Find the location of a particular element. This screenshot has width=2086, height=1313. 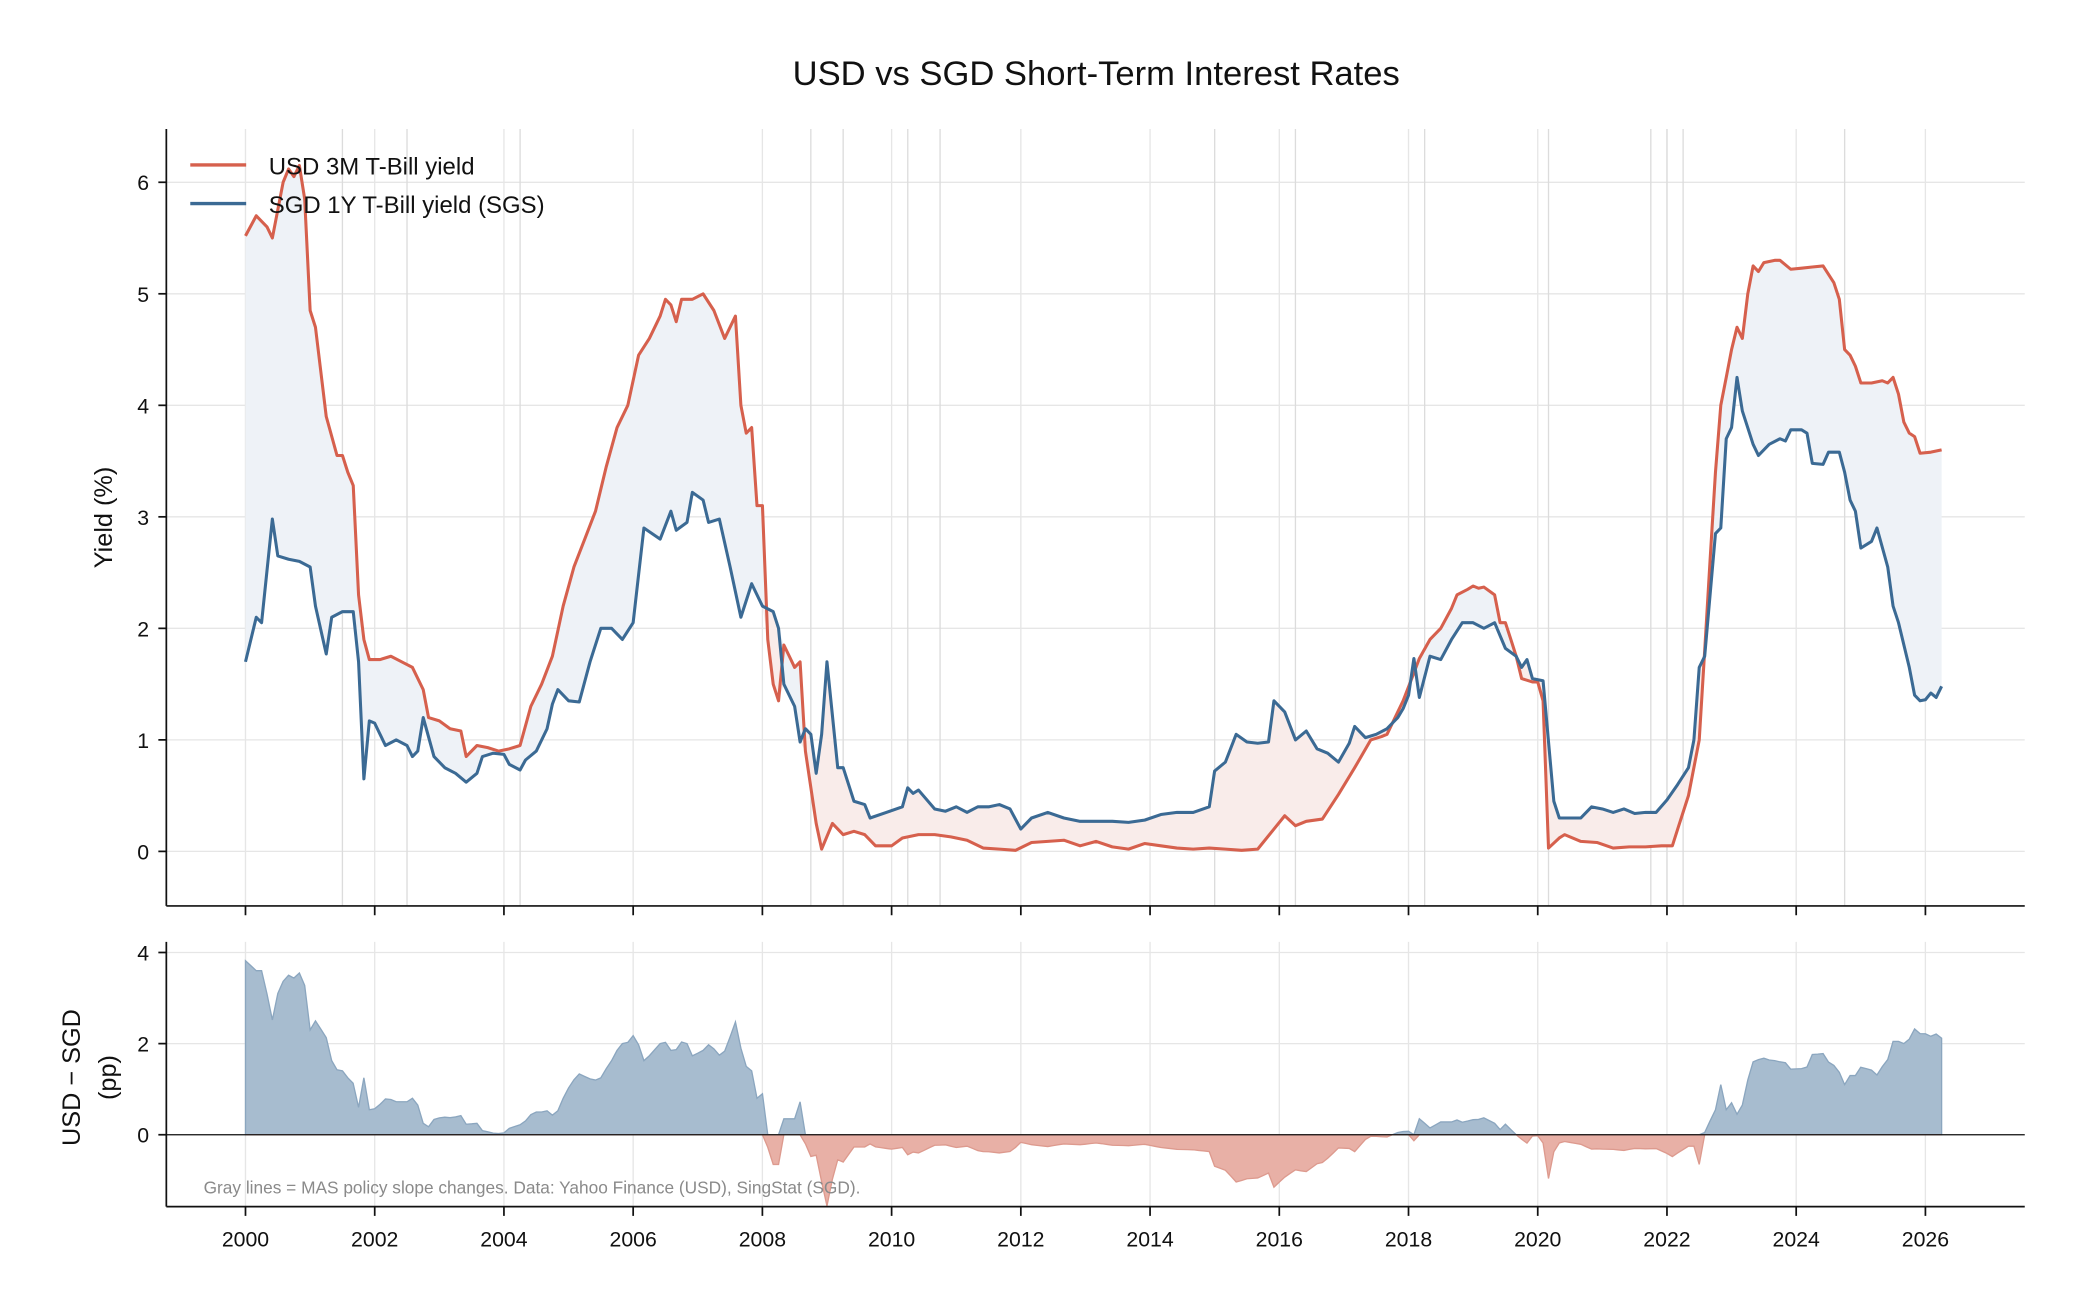

x-tick-label: 2018 is located at coordinates (1408, 1239).